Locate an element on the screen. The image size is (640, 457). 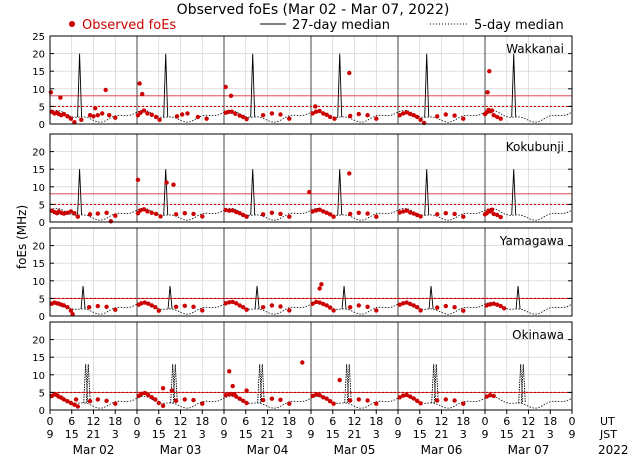
x-tick-label-ut: 18 is located at coordinates (202, 421).